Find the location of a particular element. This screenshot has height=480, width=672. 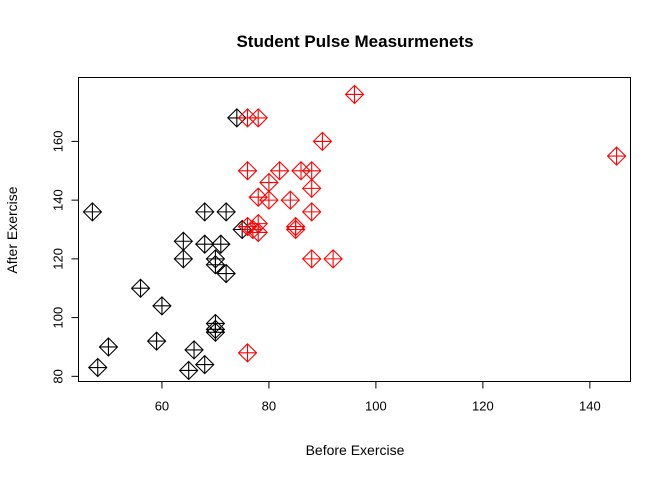

y-axis: 80 100 120 140 160 is located at coordinates (65, 257).